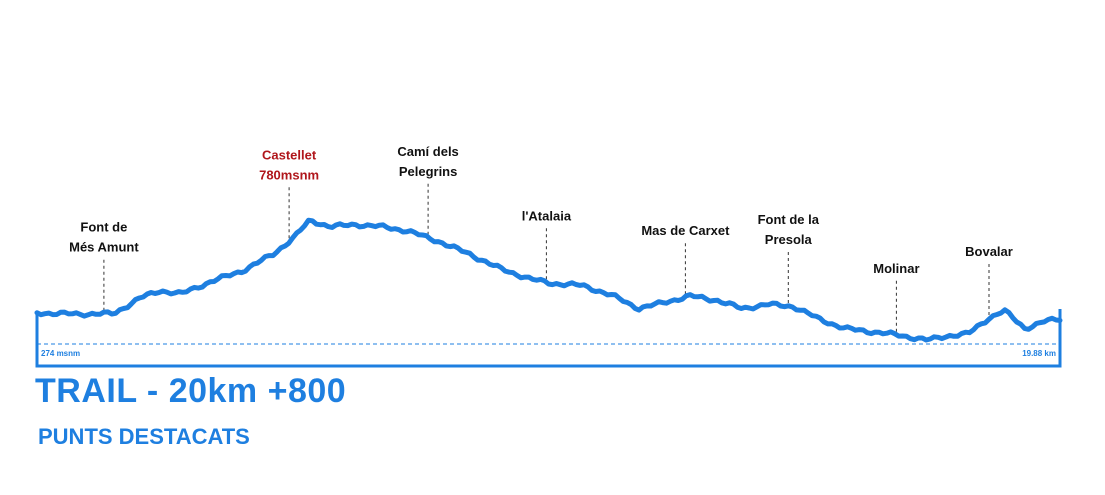 This screenshot has height=495, width=1105. I want to click on poi-label: Font de, so click(103, 227).